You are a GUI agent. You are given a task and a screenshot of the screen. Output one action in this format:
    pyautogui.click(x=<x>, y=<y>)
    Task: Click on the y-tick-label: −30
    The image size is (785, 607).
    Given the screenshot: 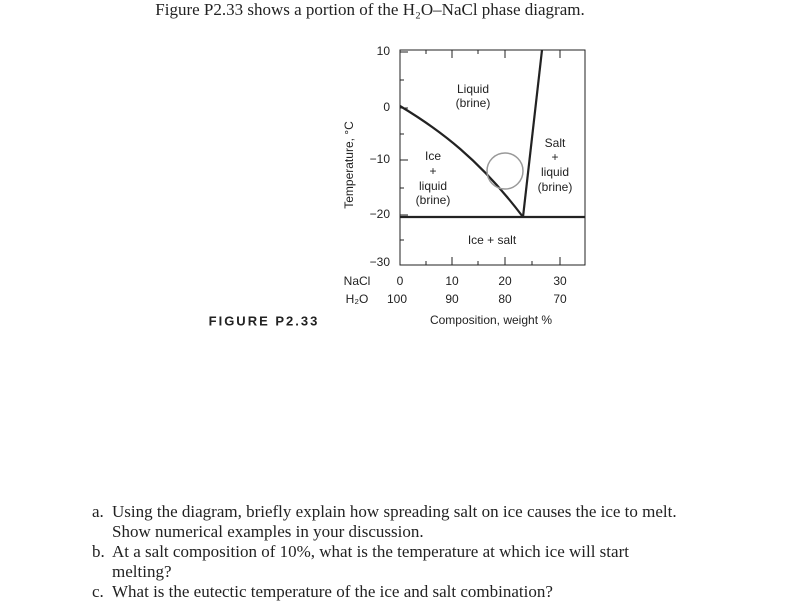 What is the action you would take?
    pyautogui.click(x=380, y=262)
    